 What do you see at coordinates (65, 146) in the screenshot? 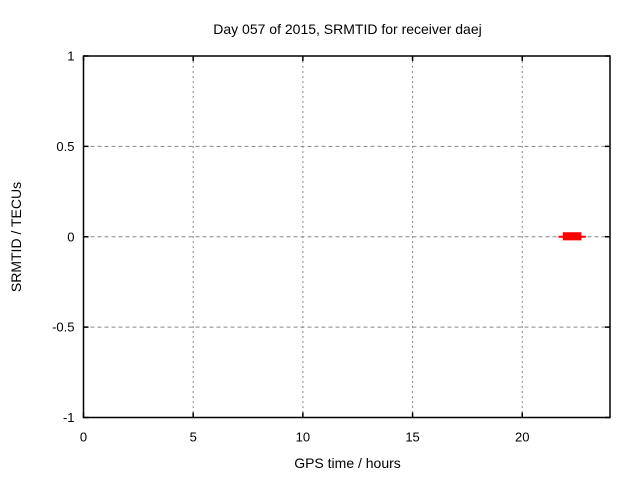
I see `y-tick-label: 0.5` at bounding box center [65, 146].